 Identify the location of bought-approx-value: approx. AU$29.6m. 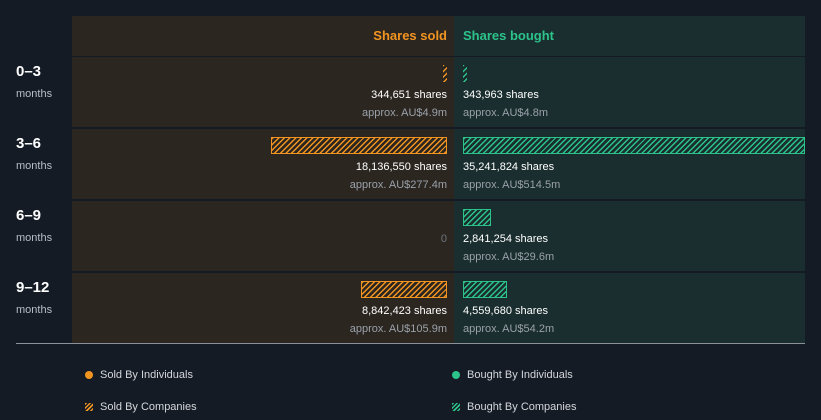
(509, 257).